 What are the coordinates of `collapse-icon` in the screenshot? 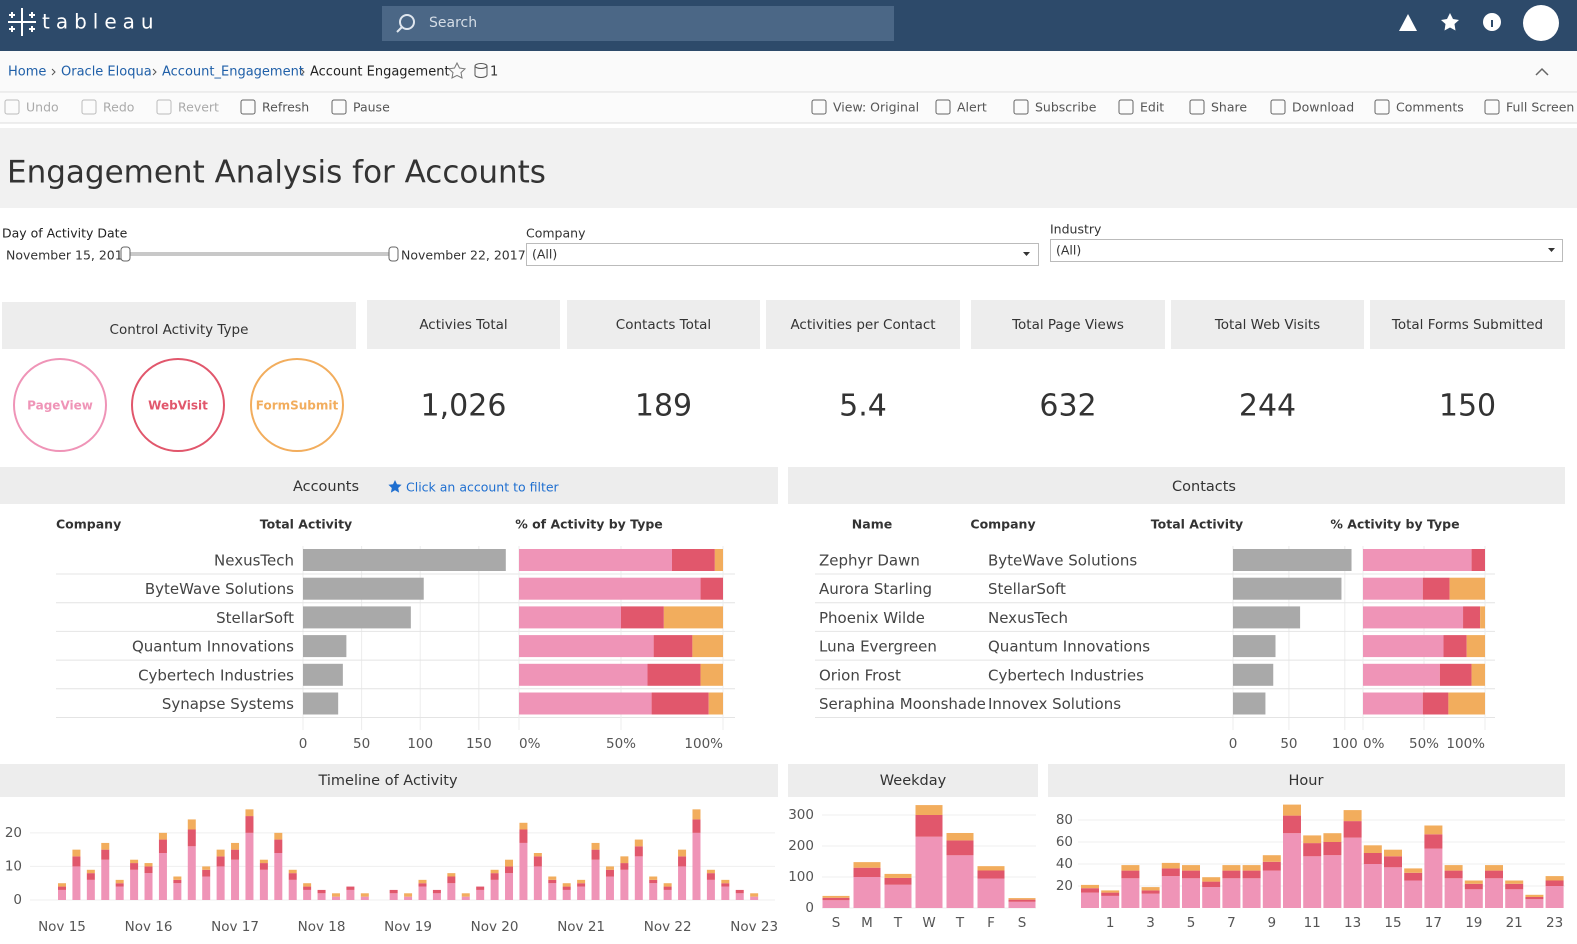 It's located at (1542, 71).